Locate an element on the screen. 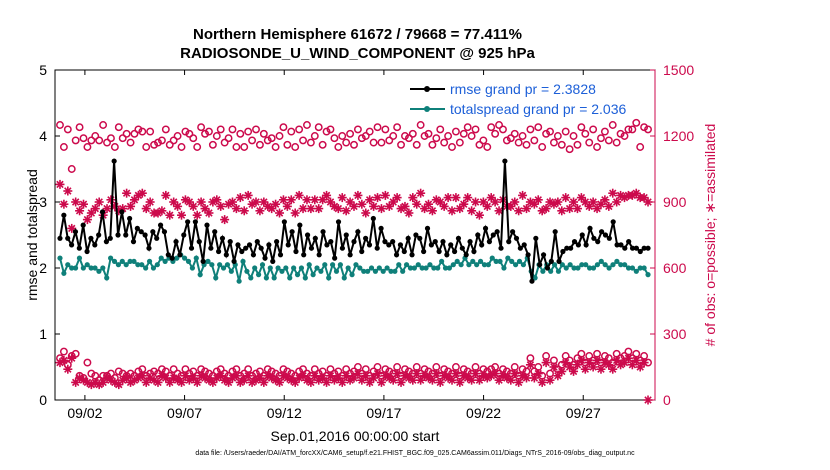  y-left-tick-label: 0 is located at coordinates (43, 400).